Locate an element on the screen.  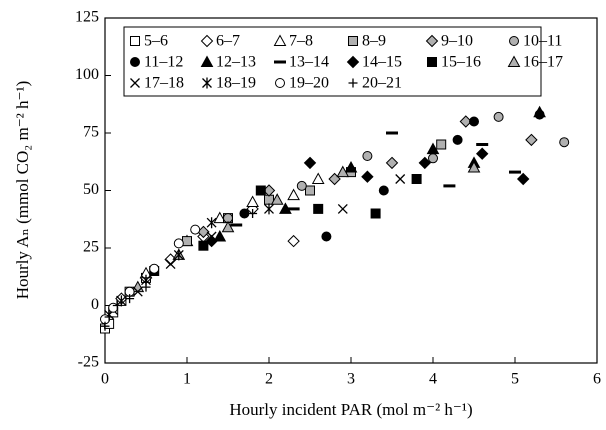
y-axis-title: Hourly Aₙ (mmol CO₂ m⁻² h⁻¹) is located at coordinates (22, 190).